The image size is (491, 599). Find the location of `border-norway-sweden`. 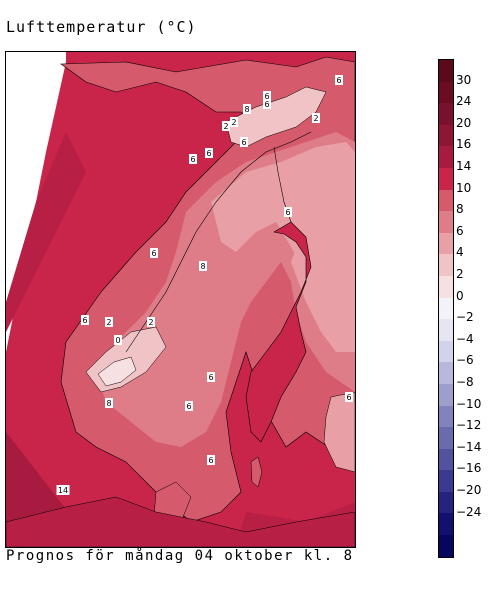

border-norway-sweden is located at coordinates (218, 242).